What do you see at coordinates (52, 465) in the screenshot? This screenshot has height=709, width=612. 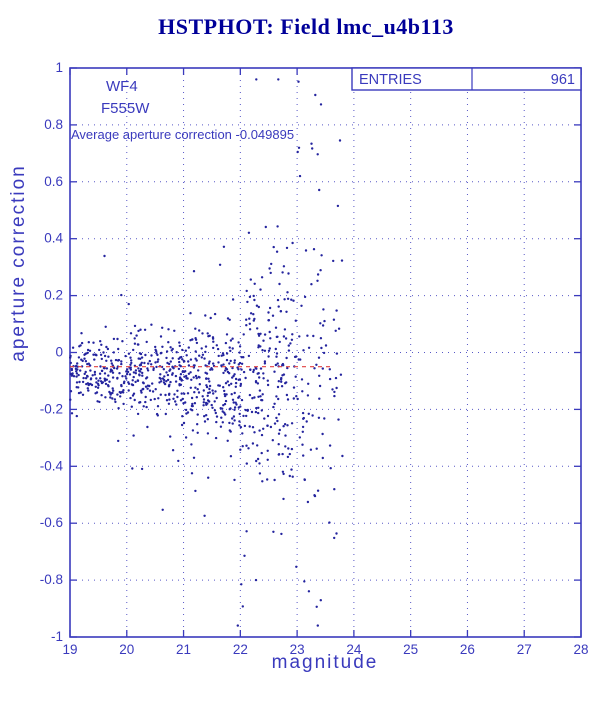 I see `y-tick-label: -0.4` at bounding box center [52, 465].